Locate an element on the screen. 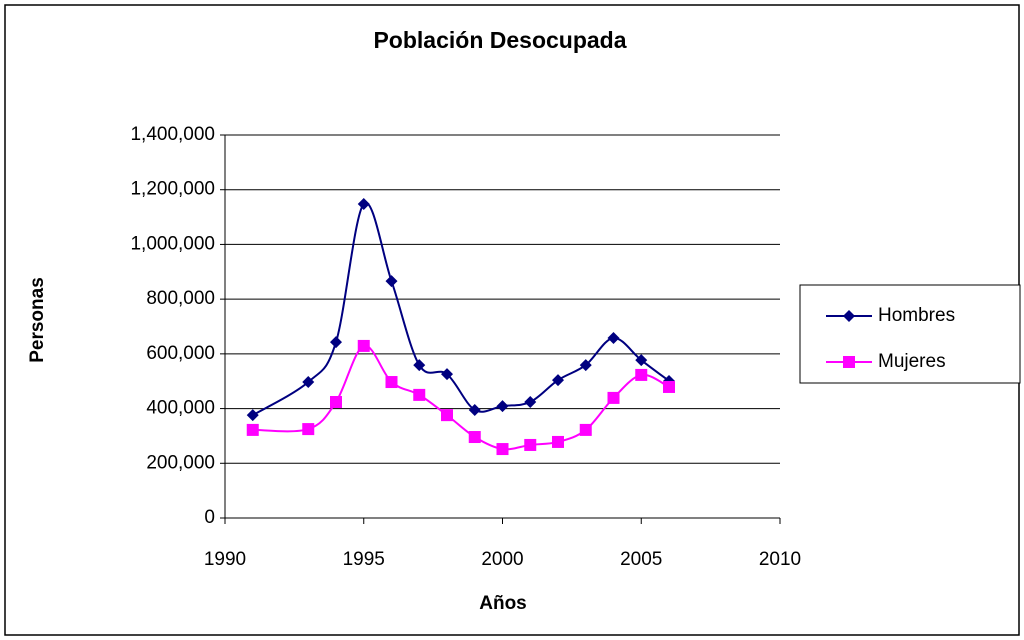 The height and width of the screenshot is (640, 1024). x-tick-label: 1995 is located at coordinates (364, 559).